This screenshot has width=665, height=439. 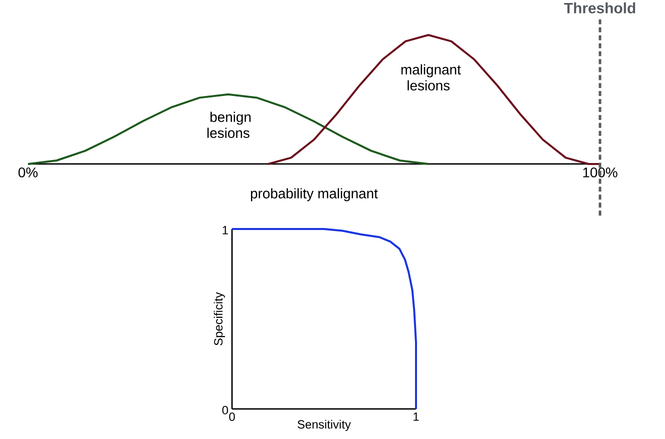 What do you see at coordinates (600, 172) in the screenshot?
I see `x-tick-label: 100%` at bounding box center [600, 172].